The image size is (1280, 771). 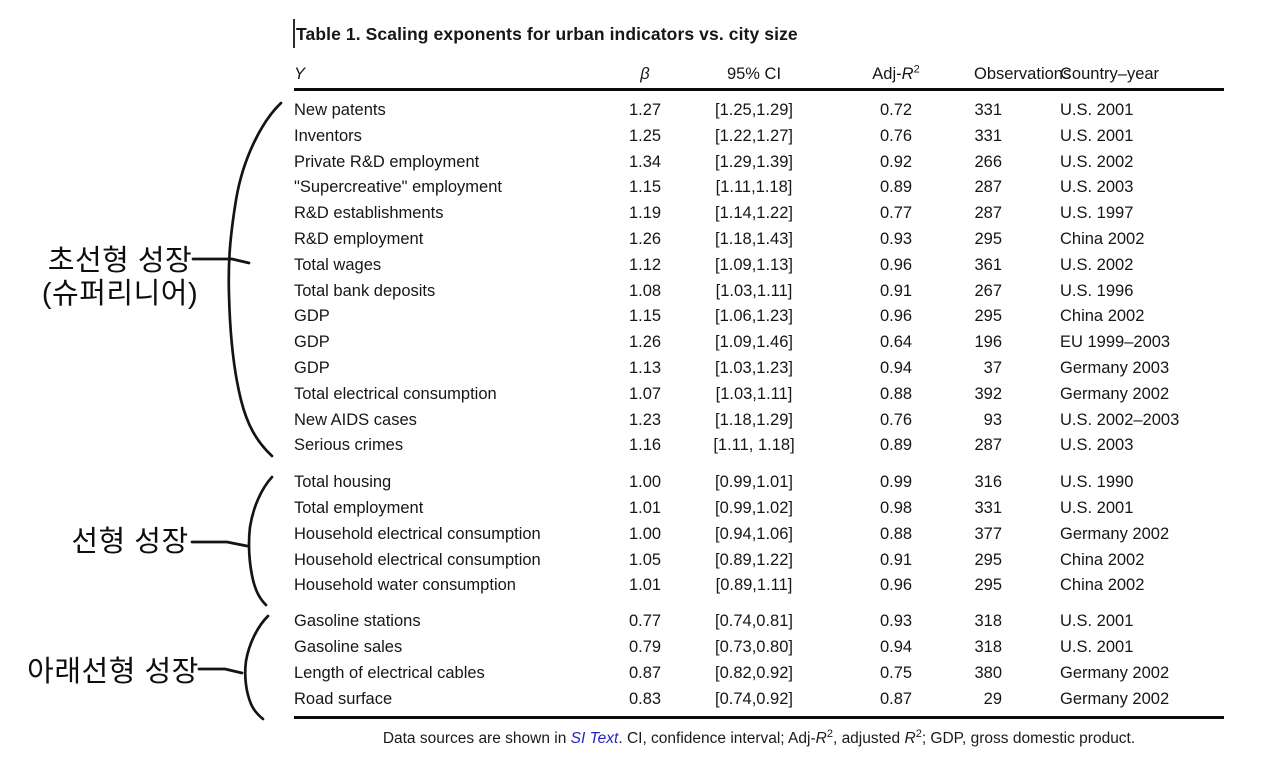 What do you see at coordinates (359, 238) in the screenshot?
I see `cell-indicator: R&D employment` at bounding box center [359, 238].